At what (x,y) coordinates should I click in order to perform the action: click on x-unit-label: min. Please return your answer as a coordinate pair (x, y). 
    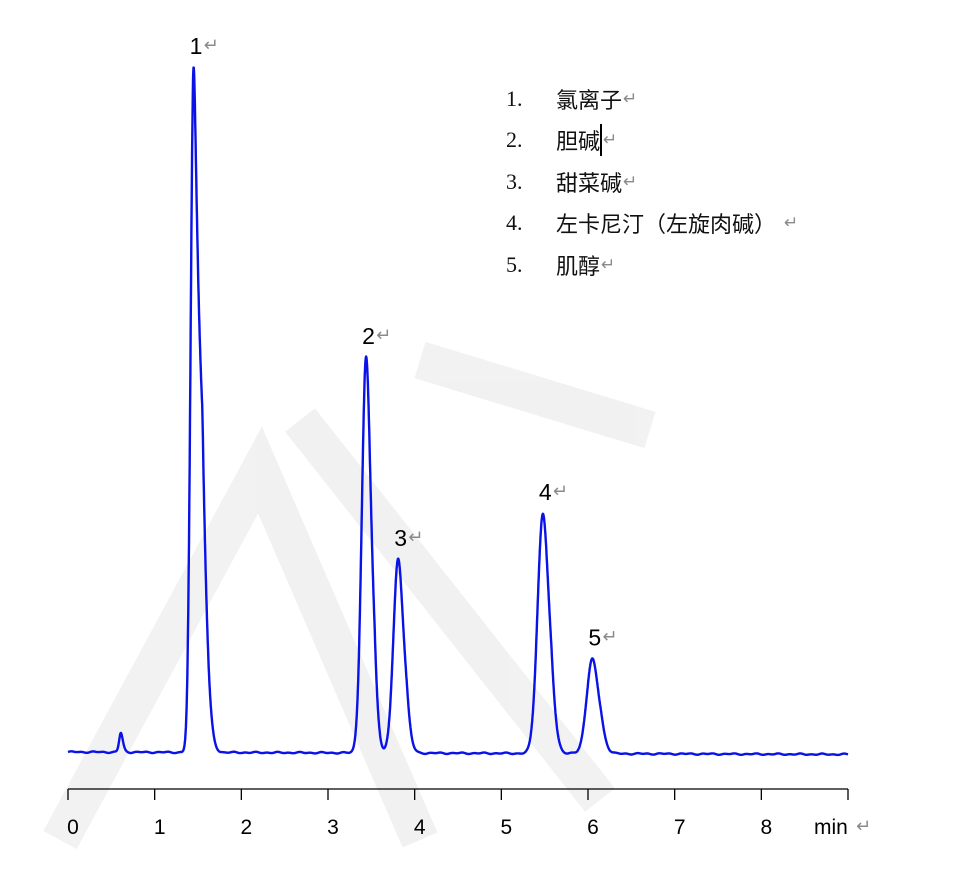
    Looking at the image, I should click on (831, 827).